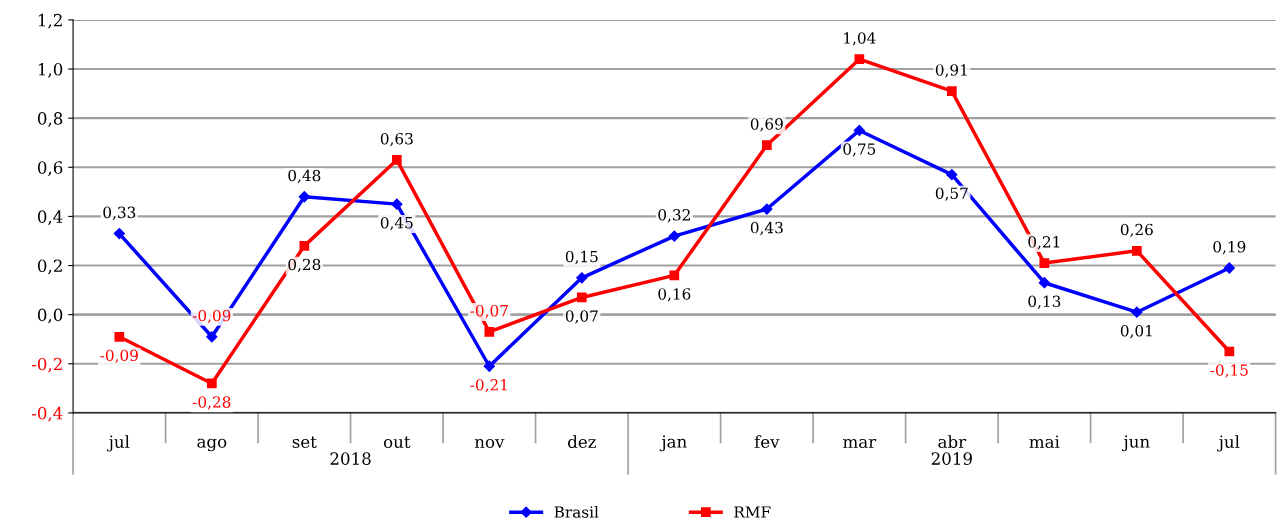  What do you see at coordinates (50, 168) in the screenshot?
I see `y-tick-label: 0,6` at bounding box center [50, 168].